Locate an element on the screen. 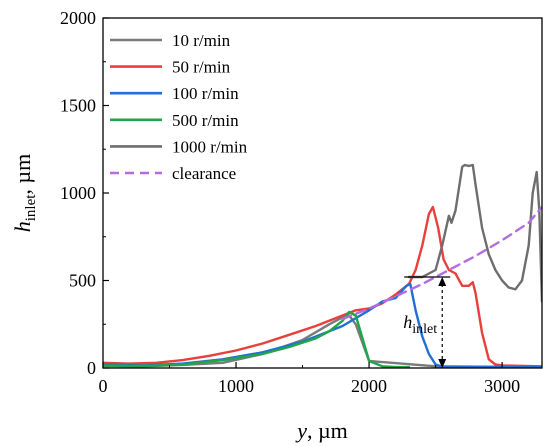 This screenshot has width=550, height=446. series-line-1000-r-min is located at coordinates (474, 233).